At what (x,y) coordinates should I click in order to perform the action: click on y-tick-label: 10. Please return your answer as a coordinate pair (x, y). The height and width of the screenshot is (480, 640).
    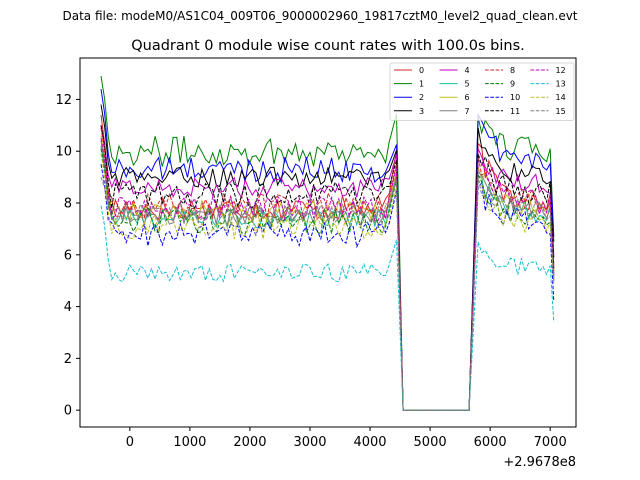
    Looking at the image, I should click on (63, 152).